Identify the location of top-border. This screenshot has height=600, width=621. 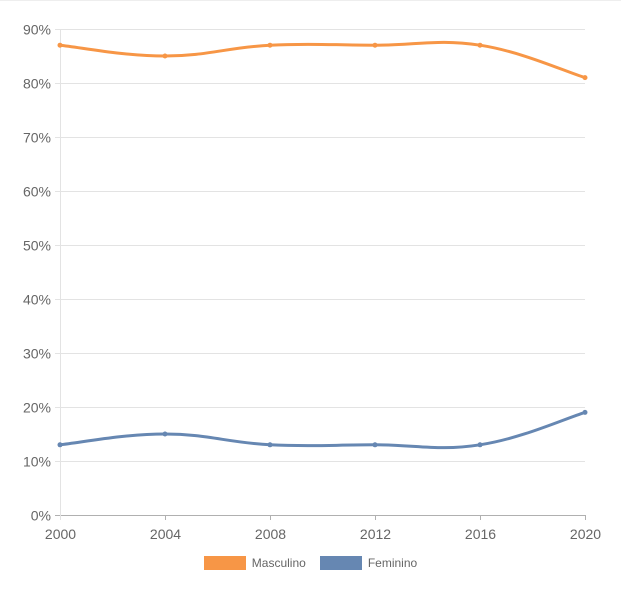
(310, 0).